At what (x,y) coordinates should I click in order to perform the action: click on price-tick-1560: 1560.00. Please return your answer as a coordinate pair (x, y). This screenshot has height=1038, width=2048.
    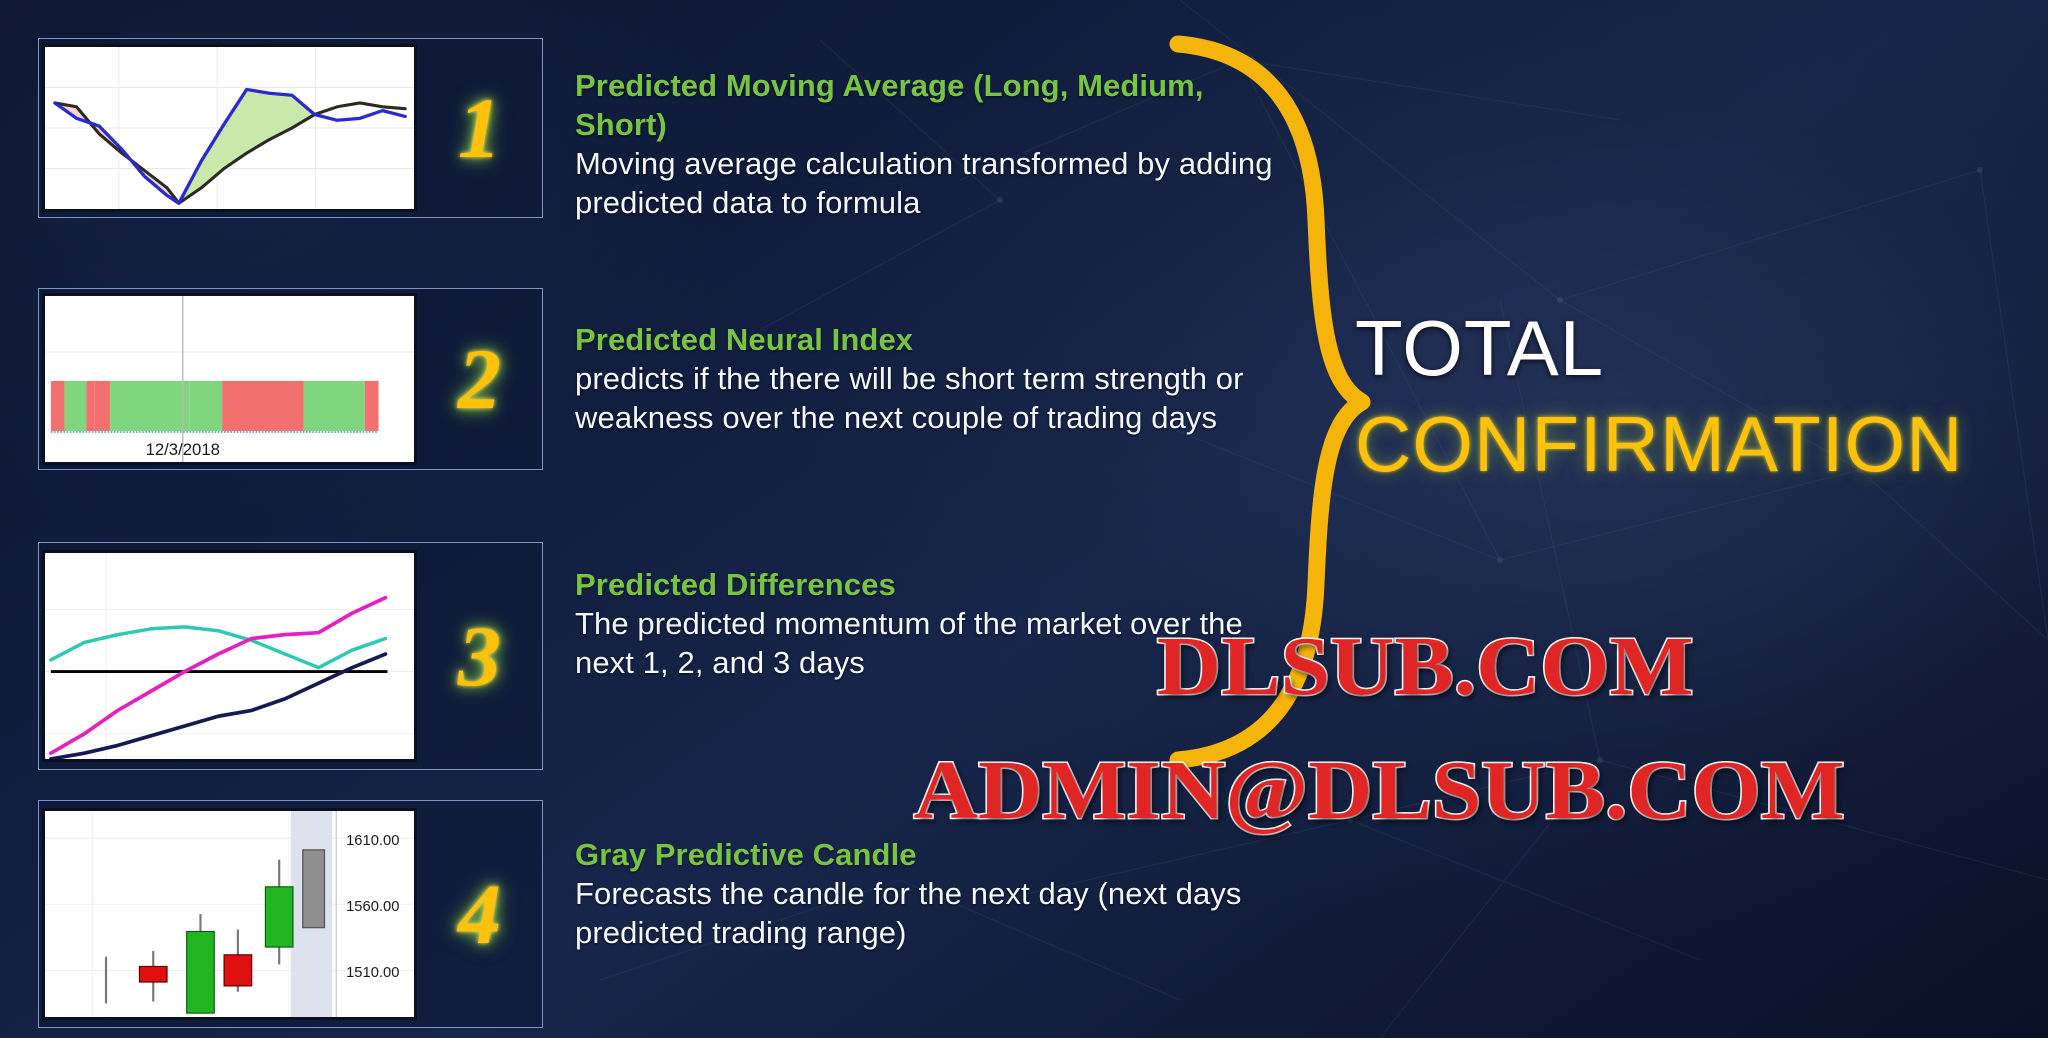
    Looking at the image, I should click on (372, 907).